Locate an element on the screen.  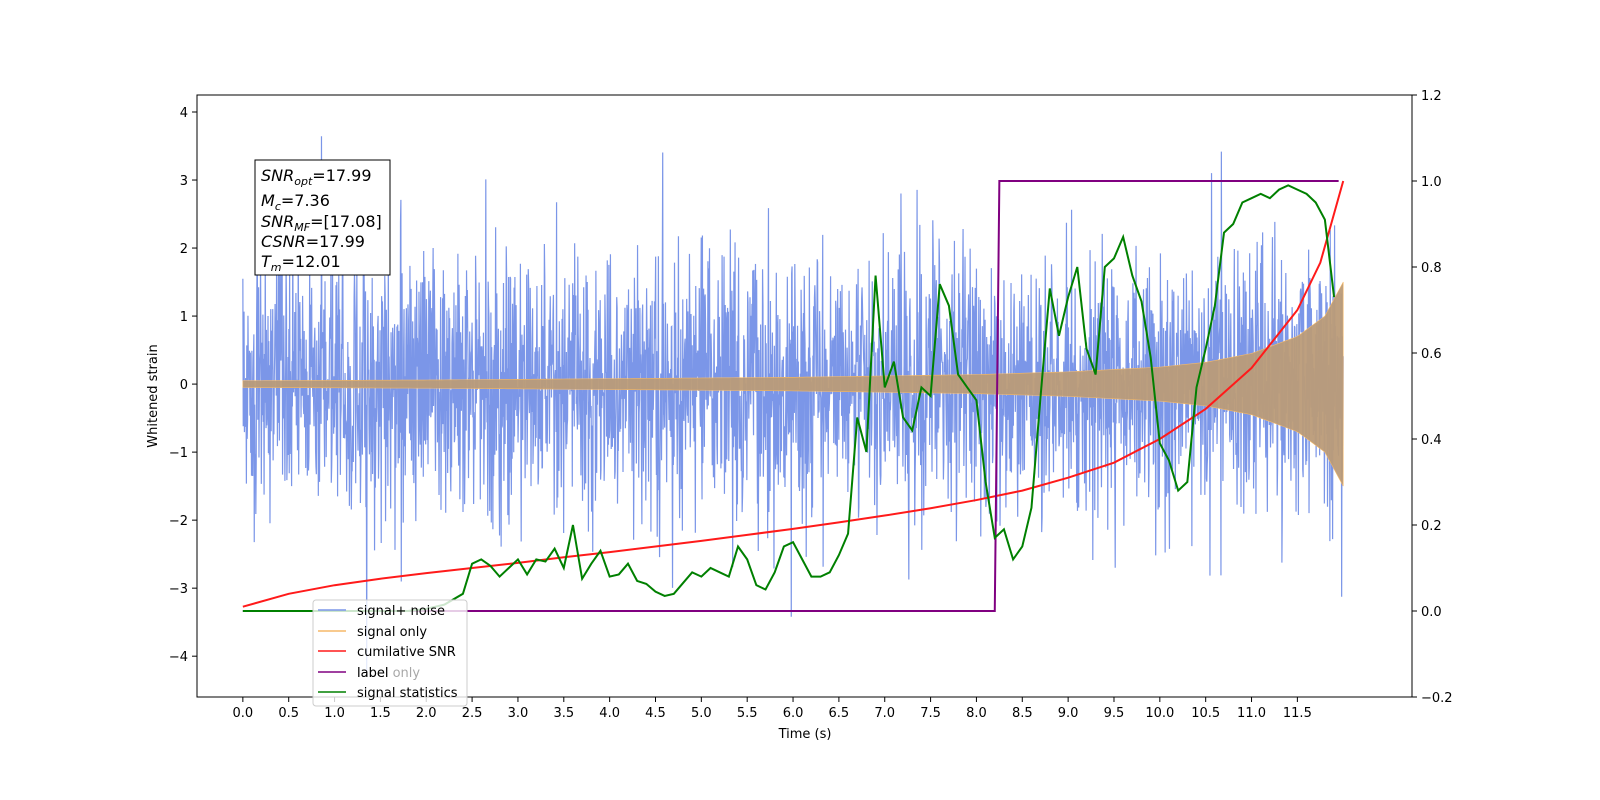
svg-text: cumilative SNR is located at coordinates (406, 652).